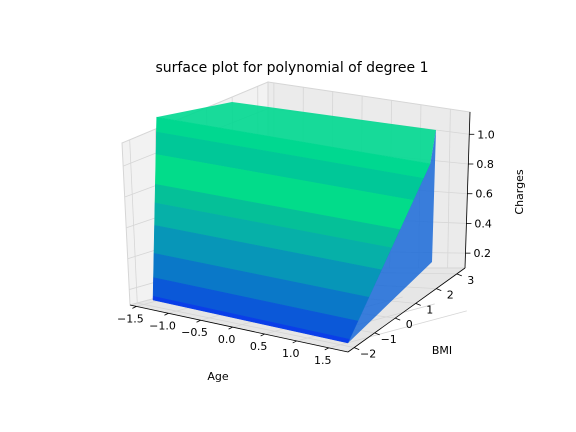  I want to click on z-tick-label: 1.0, so click(486, 134).